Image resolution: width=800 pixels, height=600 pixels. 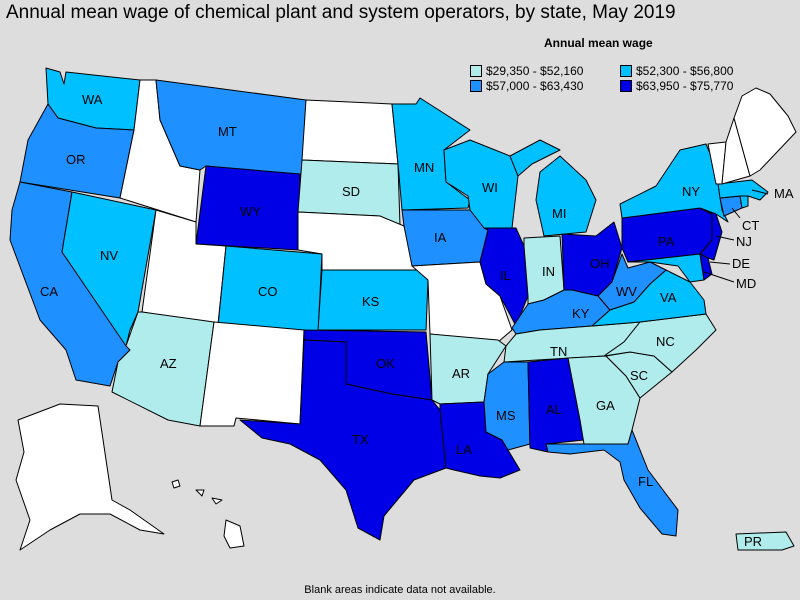 I want to click on state-ms, so click(x=507, y=406).